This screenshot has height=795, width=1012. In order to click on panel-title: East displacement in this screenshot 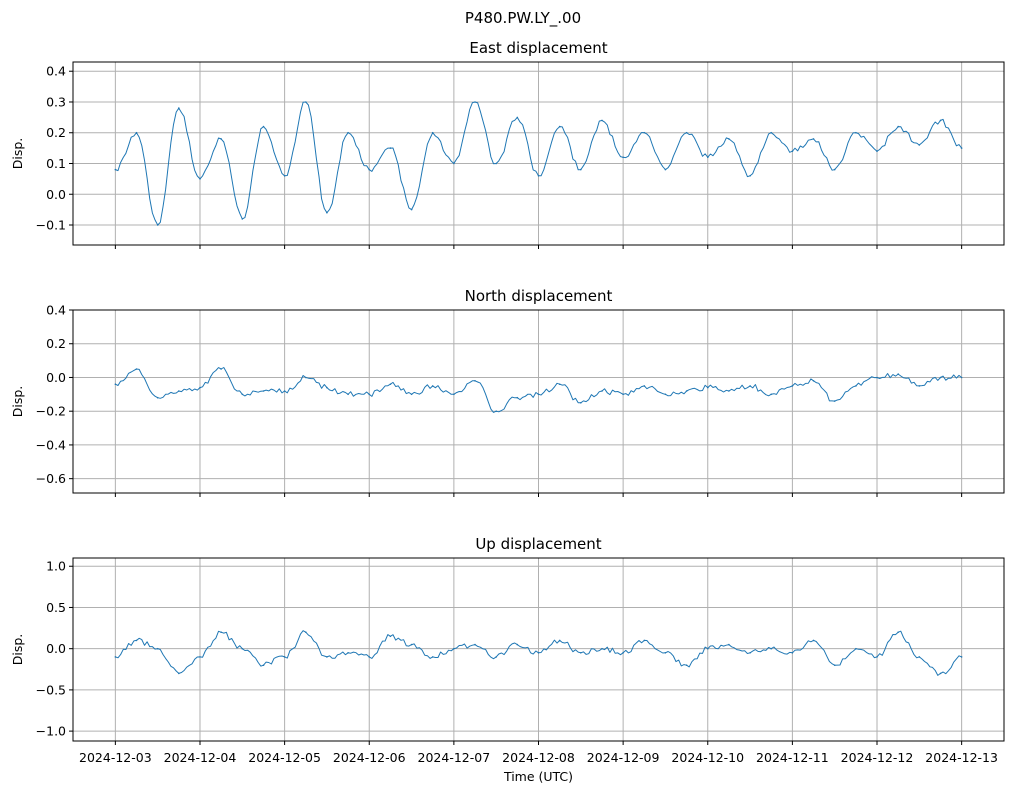, I will do `click(538, 48)`.